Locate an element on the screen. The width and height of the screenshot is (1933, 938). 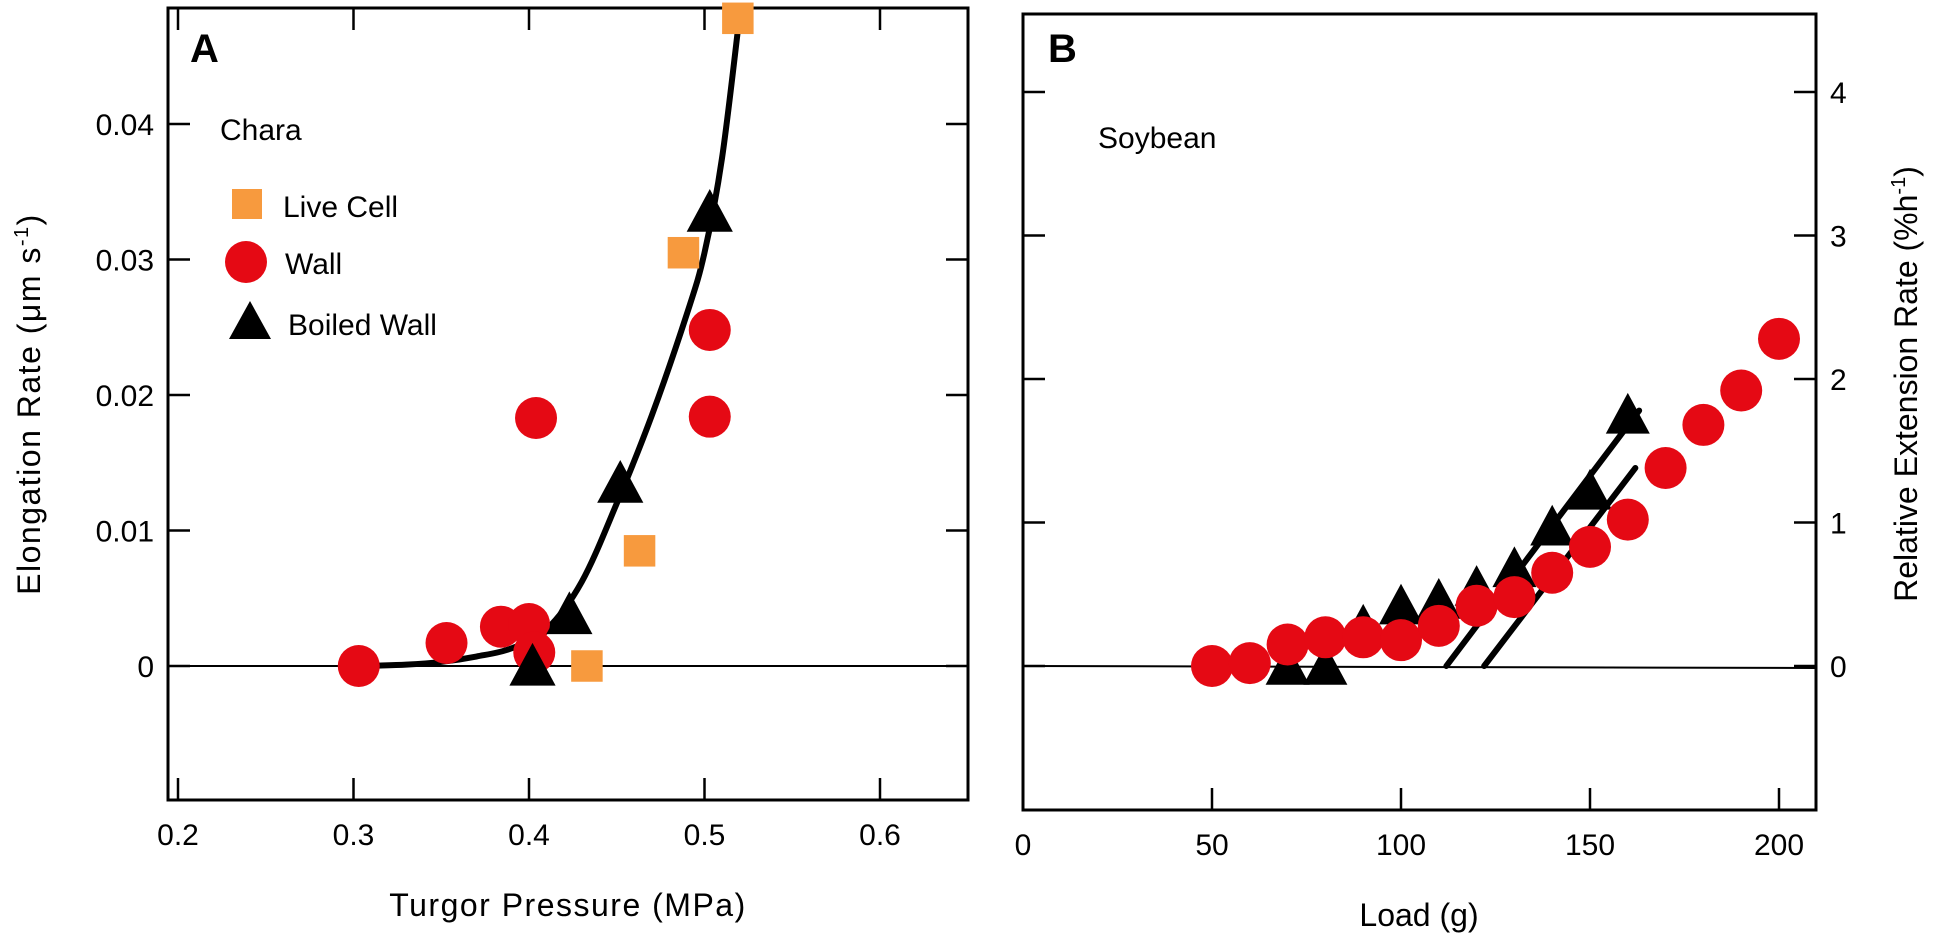
legend-boiled-wall-marker is located at coordinates (250, 320).